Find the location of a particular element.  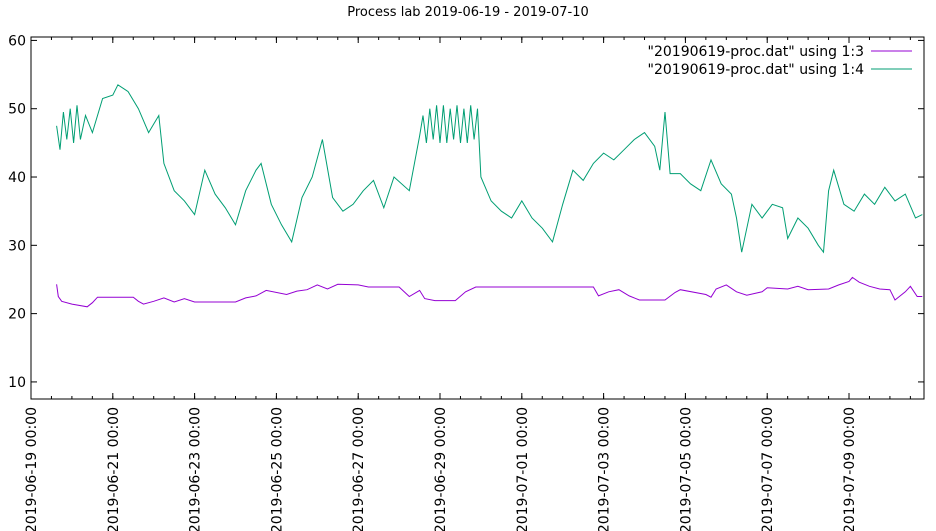

x-tick-label: 2019-07-09 00:00 is located at coordinates (850, 469).